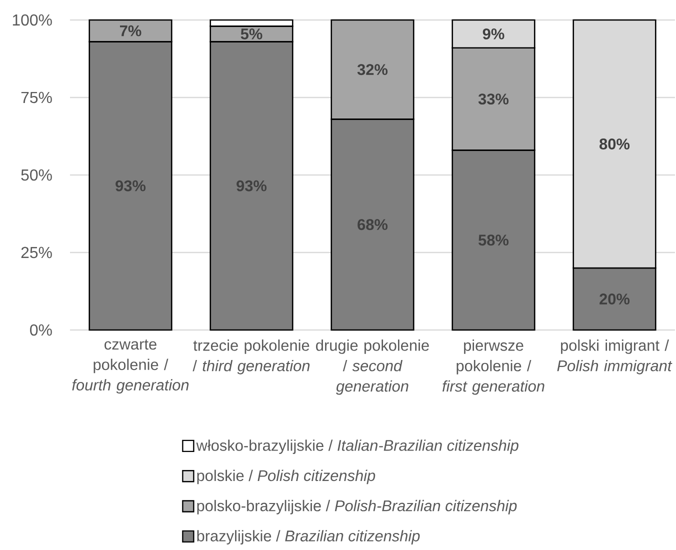 This screenshot has height=550, width=676. What do you see at coordinates (614, 357) in the screenshot?
I see `x-tick-label: polski imigrant / Polish immigrant` at bounding box center [614, 357].